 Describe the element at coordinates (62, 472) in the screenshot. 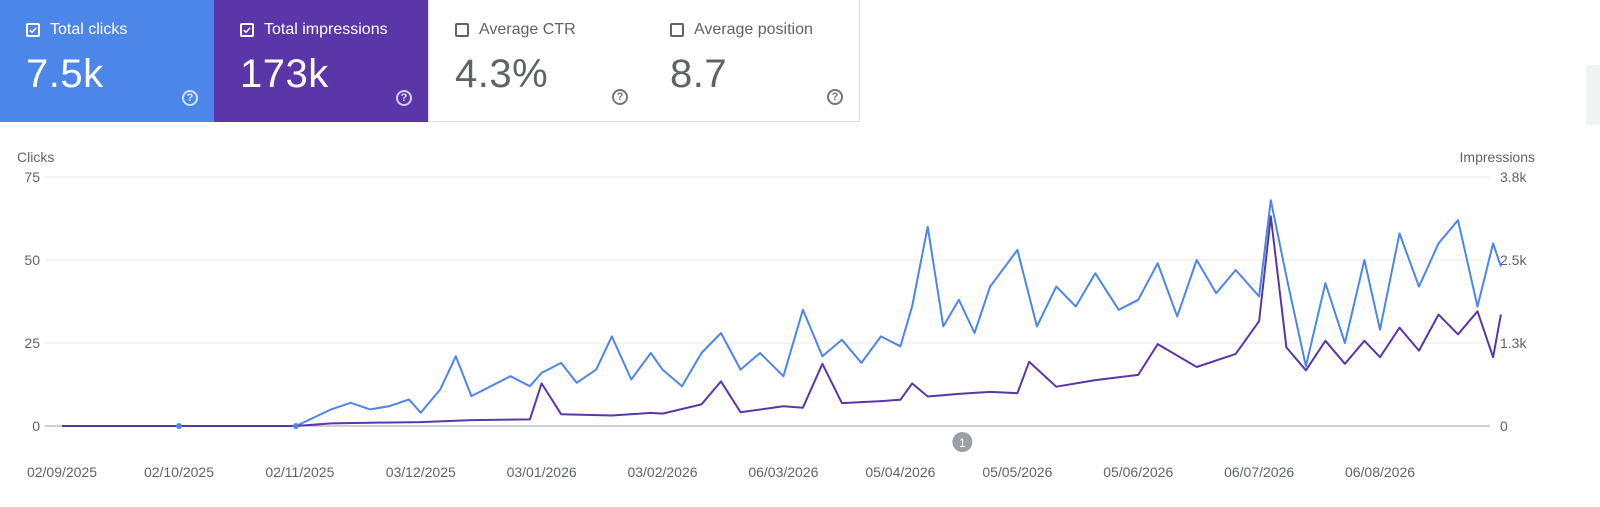

I see `x-tick-label: 02/09/2025` at that location.